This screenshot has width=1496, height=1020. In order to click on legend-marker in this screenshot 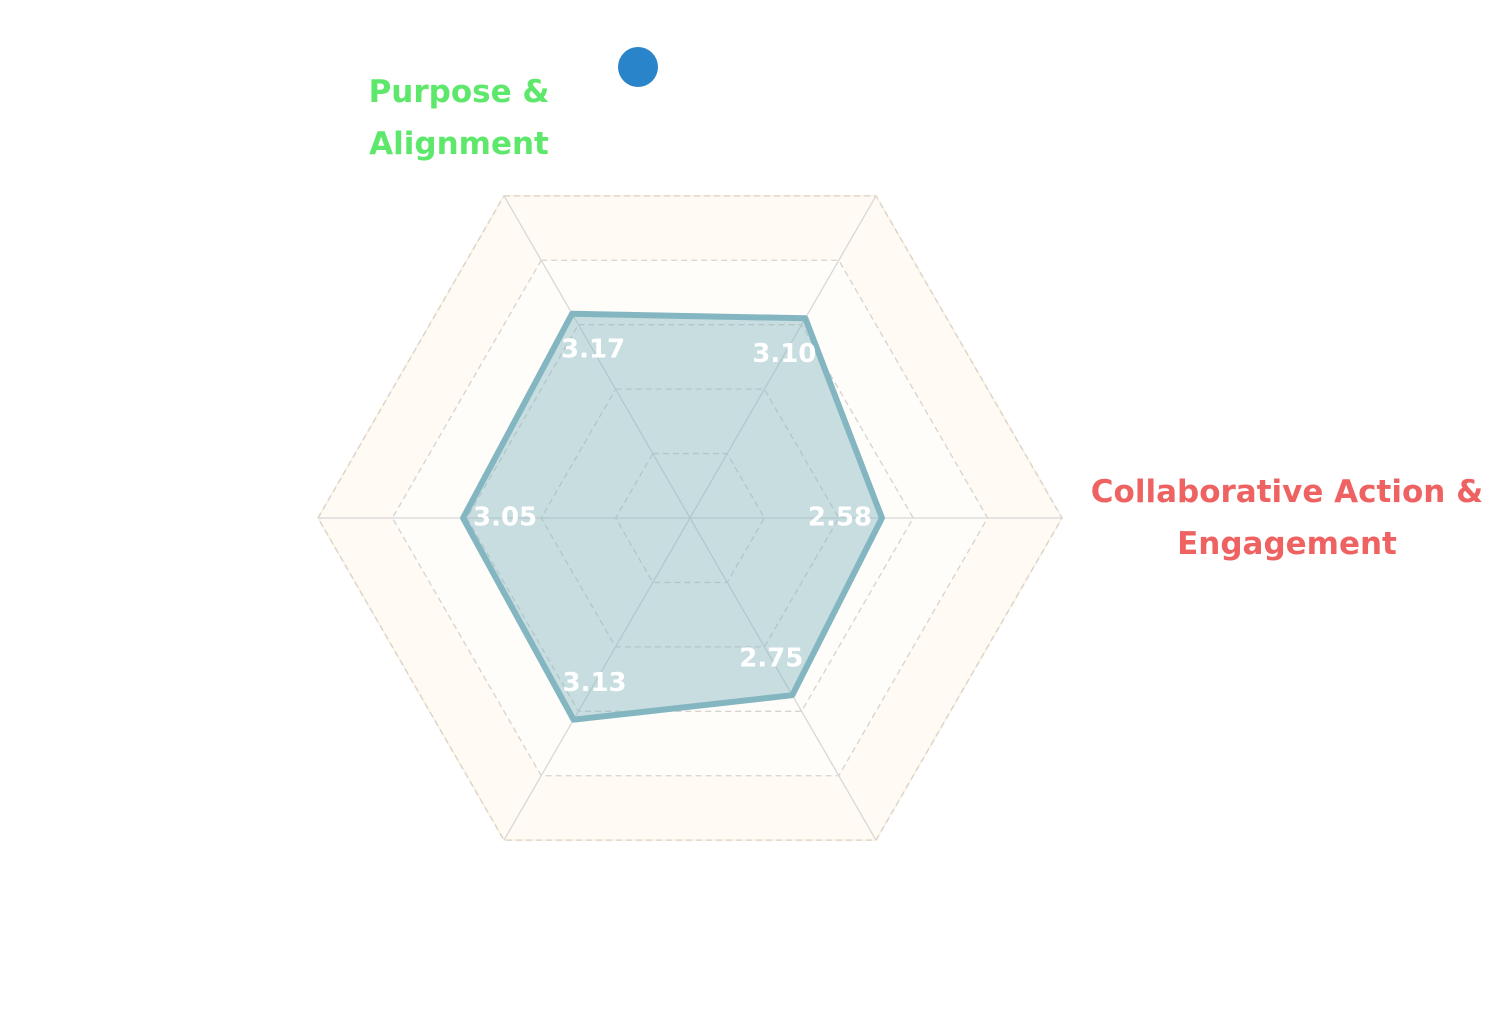, I will do `click(638, 67)`.